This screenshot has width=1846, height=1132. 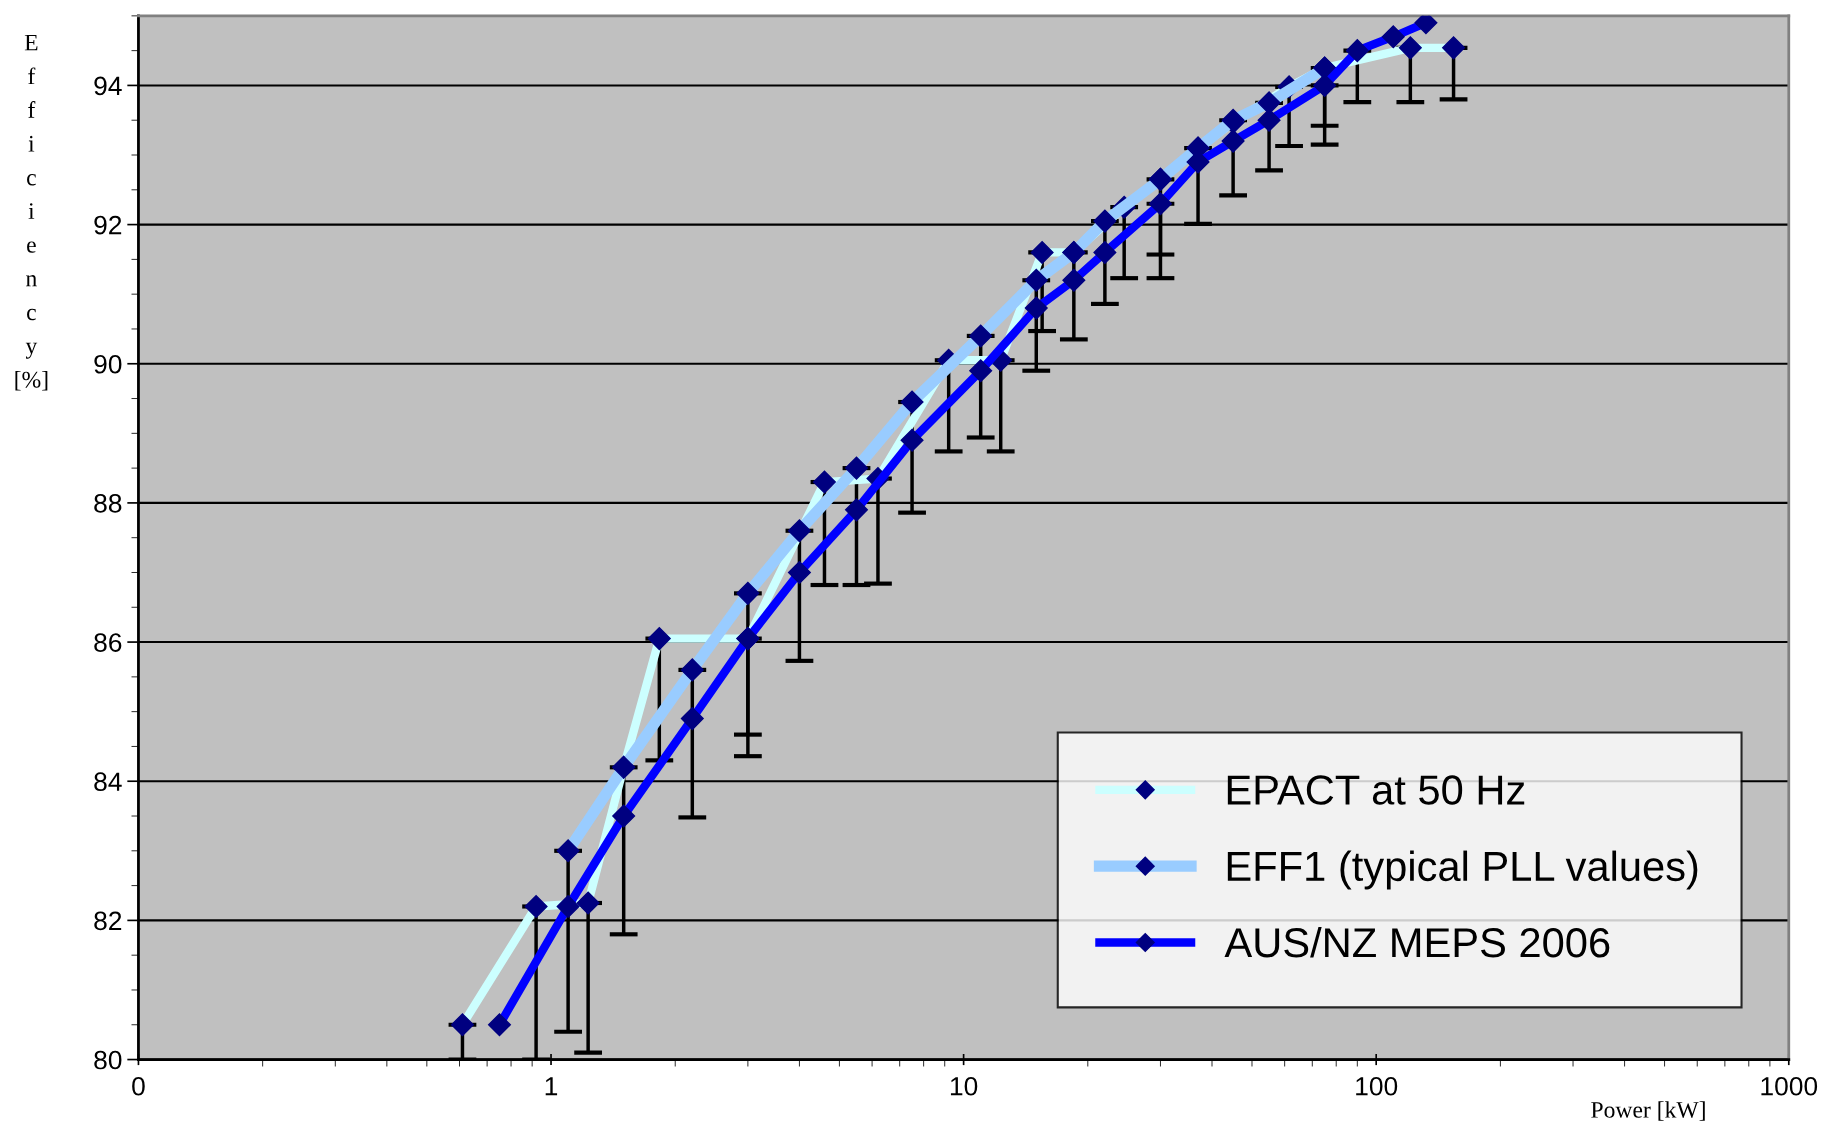 I want to click on y-tick-label: 90, so click(x=108, y=364).